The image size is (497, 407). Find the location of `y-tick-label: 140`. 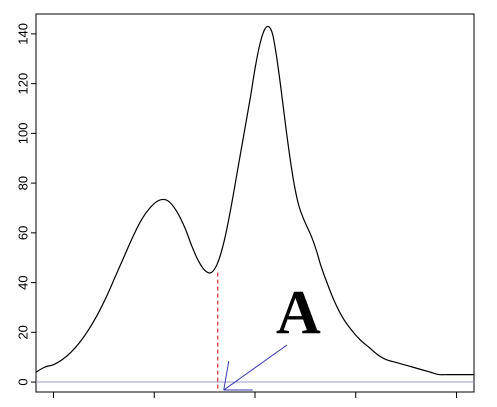

y-tick-label: 140 is located at coordinates (22, 34).